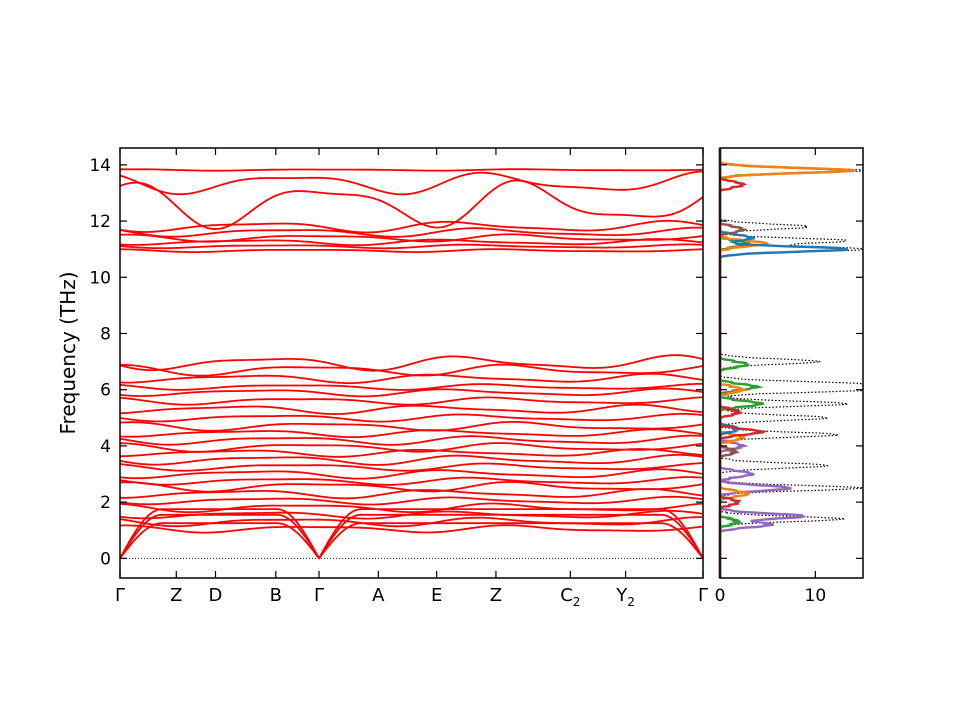 The width and height of the screenshot is (960, 720). I want to click on y-tick-label: 2, so click(105, 503).